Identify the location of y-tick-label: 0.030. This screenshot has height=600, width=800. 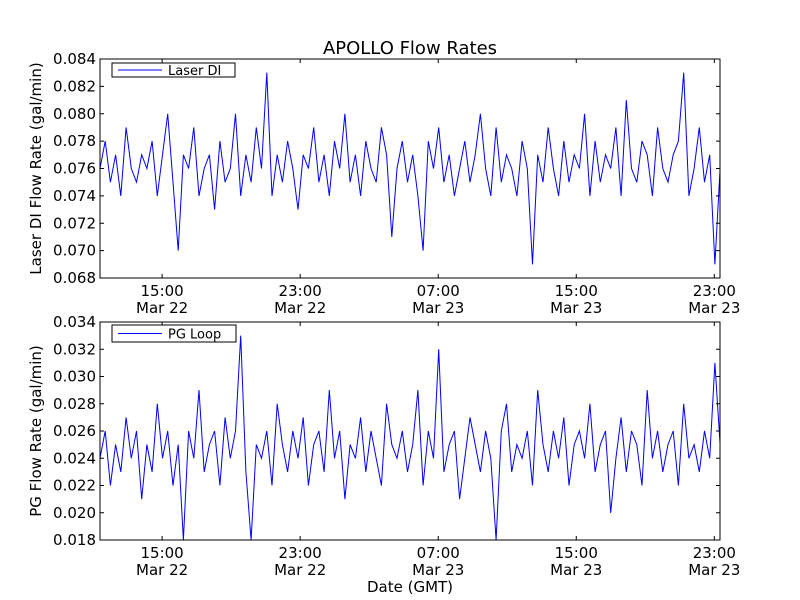
(74, 377).